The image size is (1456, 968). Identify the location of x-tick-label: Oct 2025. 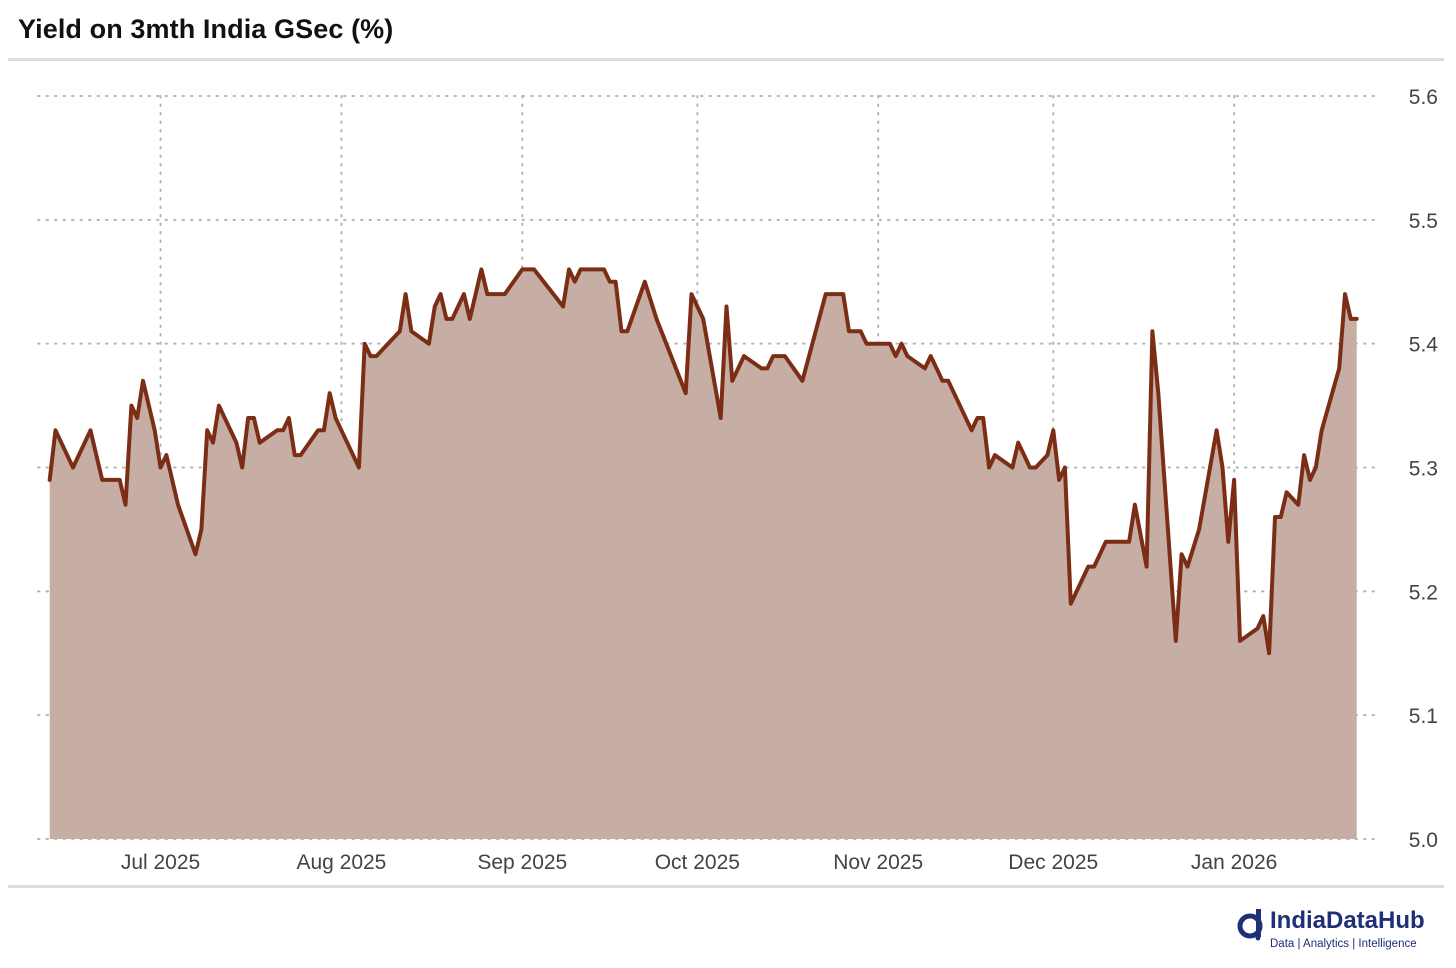
(697, 862).